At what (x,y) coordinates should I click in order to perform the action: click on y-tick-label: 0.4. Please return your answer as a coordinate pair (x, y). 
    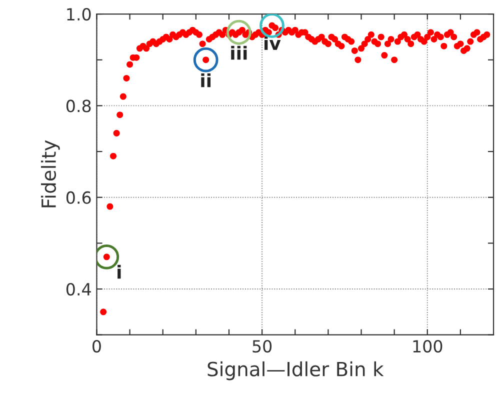
    Looking at the image, I should click on (78, 289).